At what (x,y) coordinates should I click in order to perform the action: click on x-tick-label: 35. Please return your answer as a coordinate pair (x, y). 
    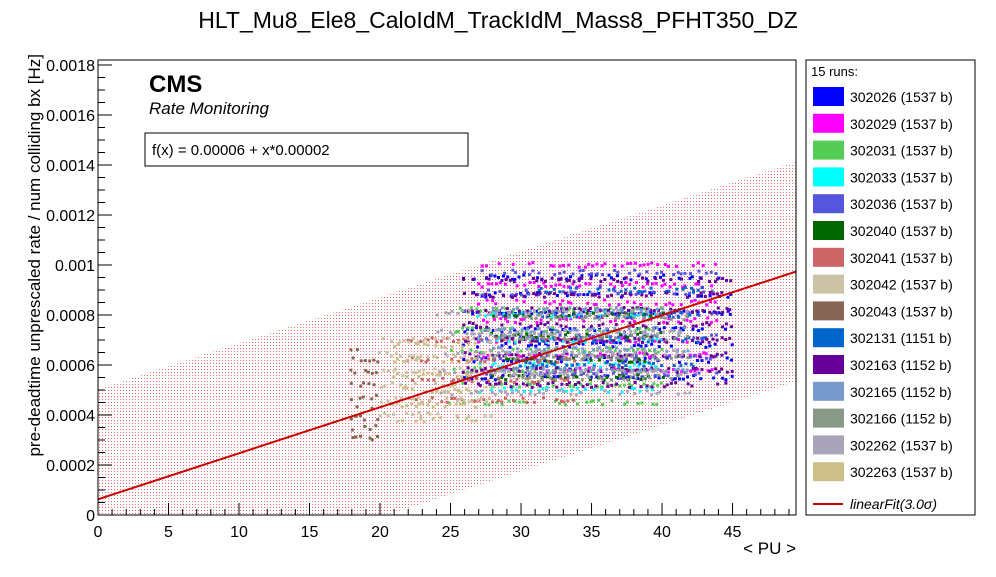
    Looking at the image, I should click on (592, 532).